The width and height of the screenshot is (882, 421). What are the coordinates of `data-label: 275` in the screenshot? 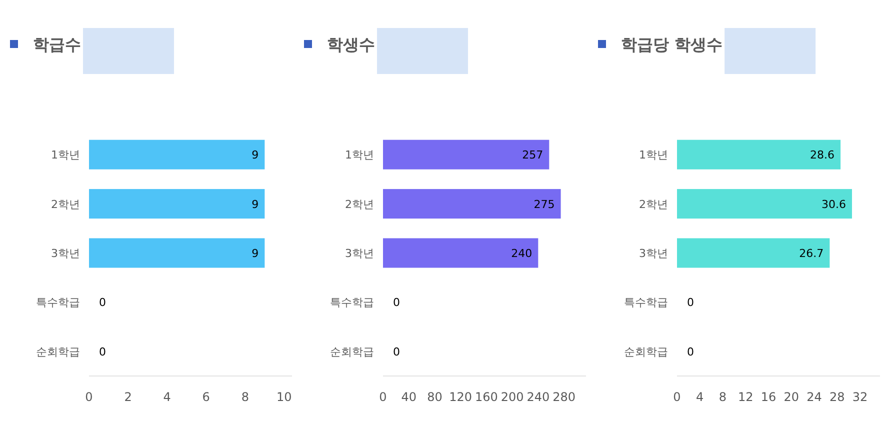 It's located at (544, 204).